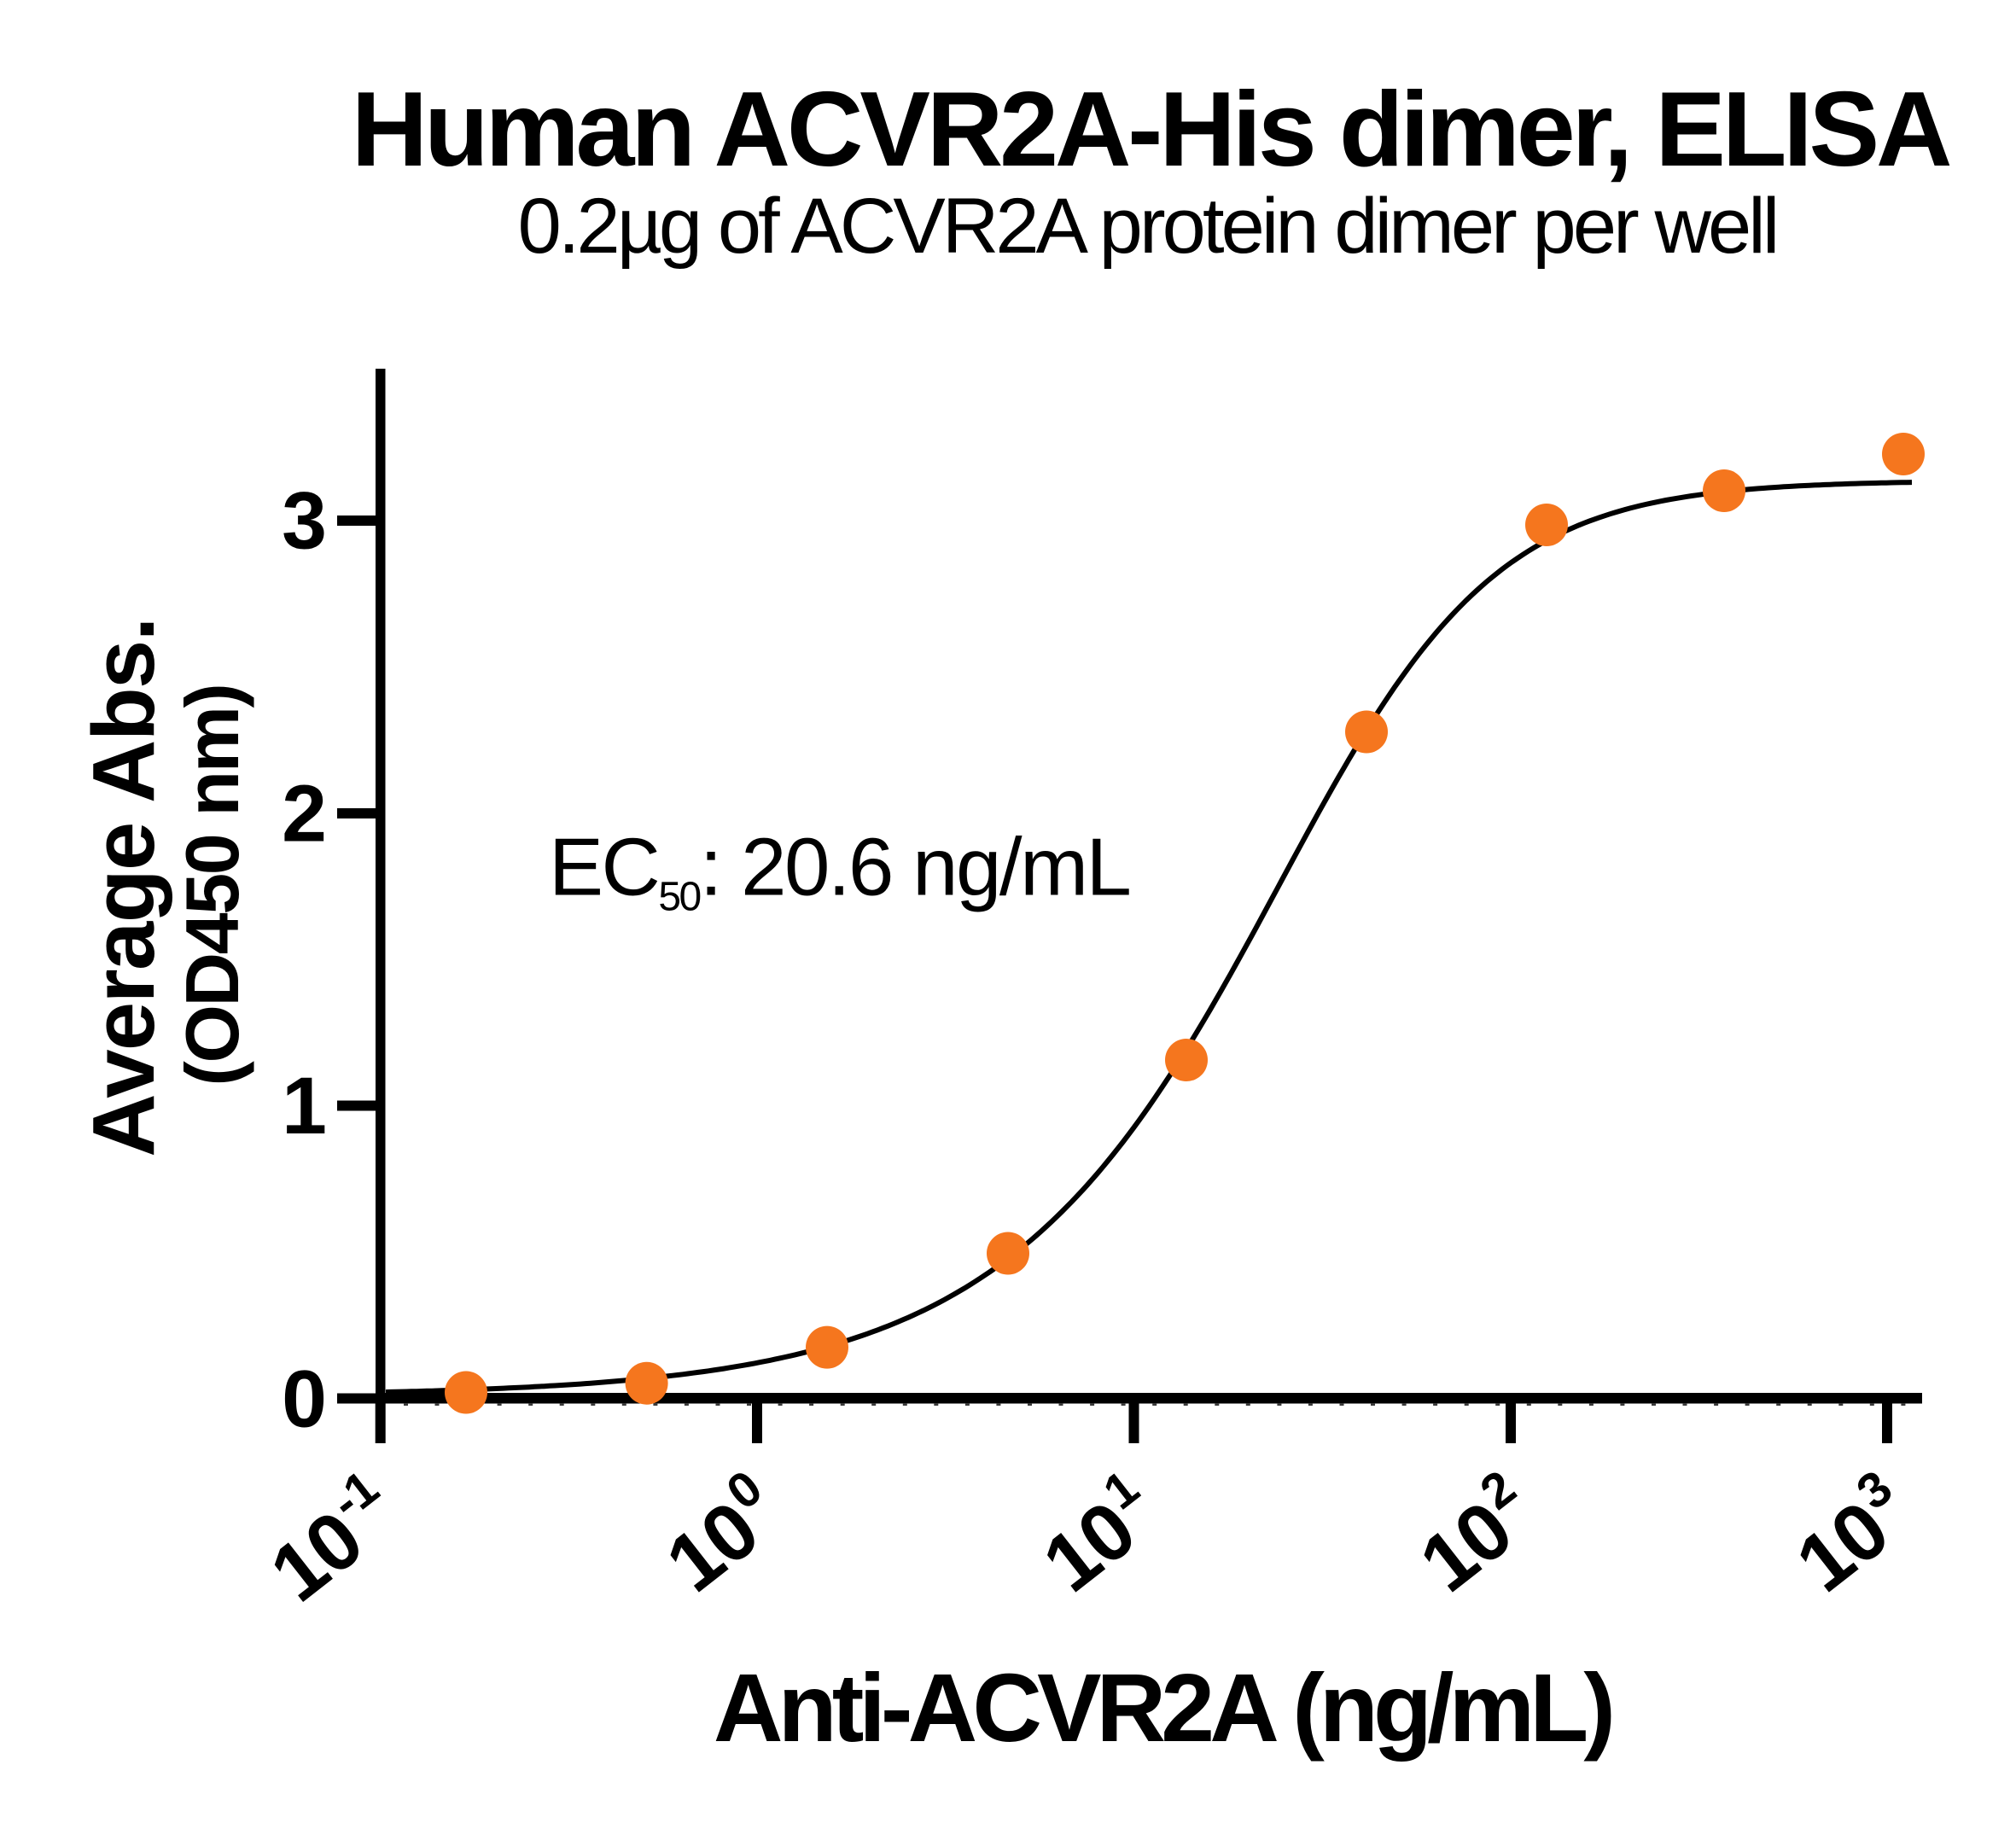  What do you see at coordinates (212, 886) in the screenshot?
I see `svg-text: (OD450 nm)` at bounding box center [212, 886].